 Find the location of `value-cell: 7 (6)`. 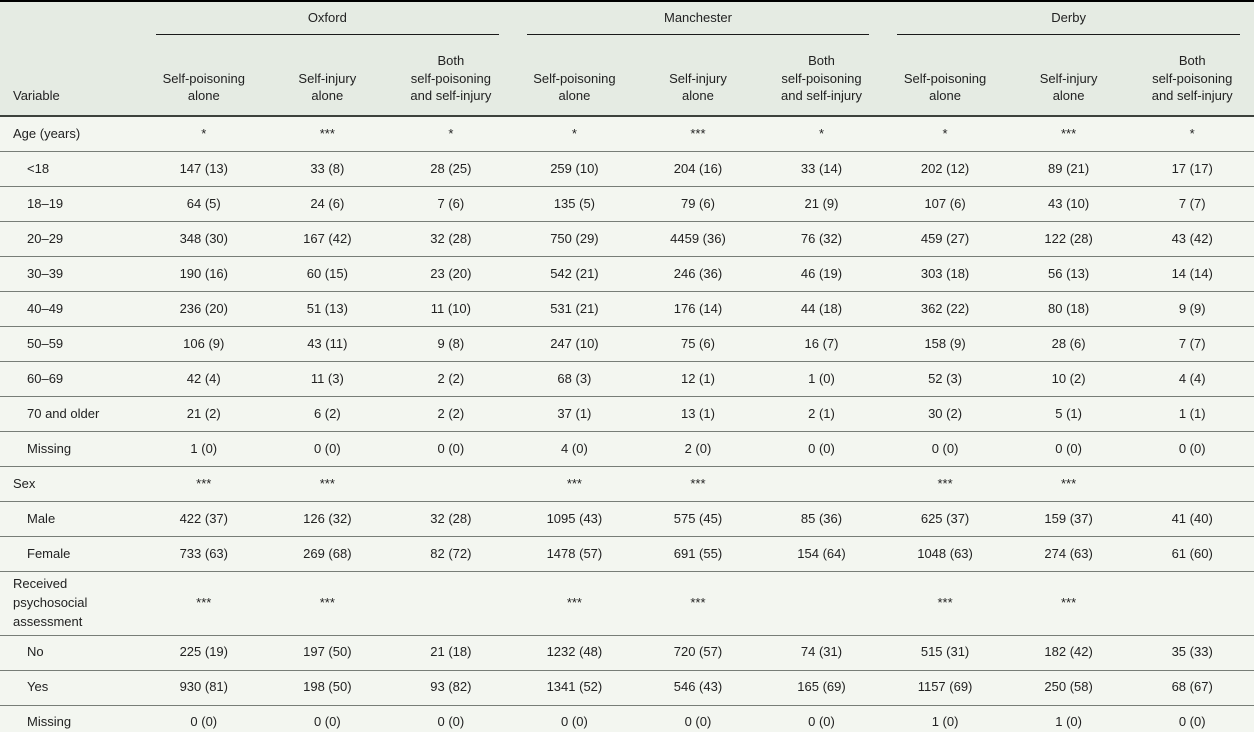

value-cell: 7 (6) is located at coordinates (451, 204).